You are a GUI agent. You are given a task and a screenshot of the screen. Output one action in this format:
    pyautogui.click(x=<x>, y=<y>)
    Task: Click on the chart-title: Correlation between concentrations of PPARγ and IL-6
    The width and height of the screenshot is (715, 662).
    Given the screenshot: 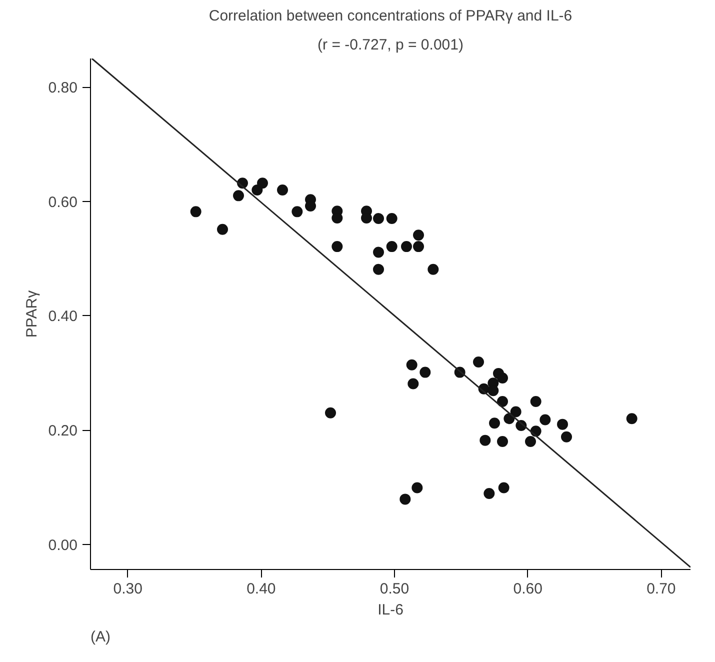 What is the action you would take?
    pyautogui.click(x=390, y=16)
    